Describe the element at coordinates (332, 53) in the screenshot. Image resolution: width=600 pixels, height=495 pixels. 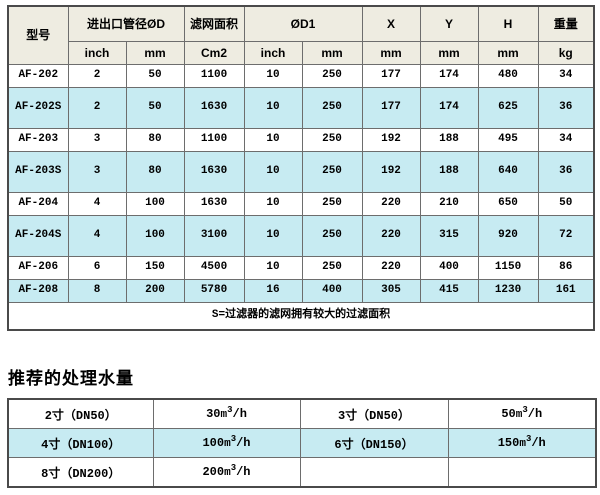
I see `unit-header-mm-d1: mm` at that location.